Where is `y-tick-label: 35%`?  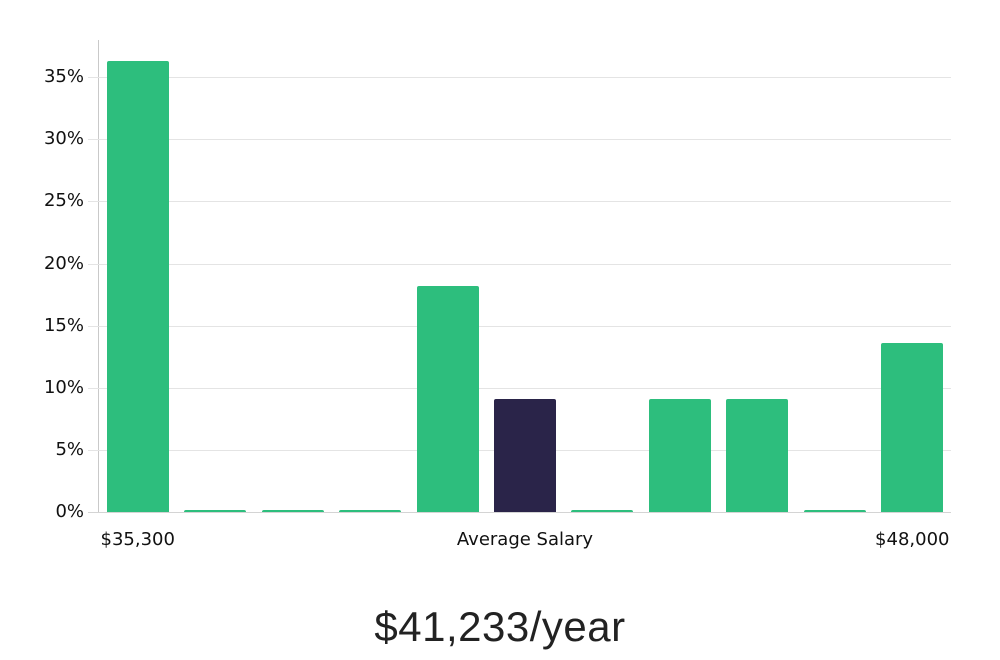
y-tick-label: 35% is located at coordinates (63, 77).